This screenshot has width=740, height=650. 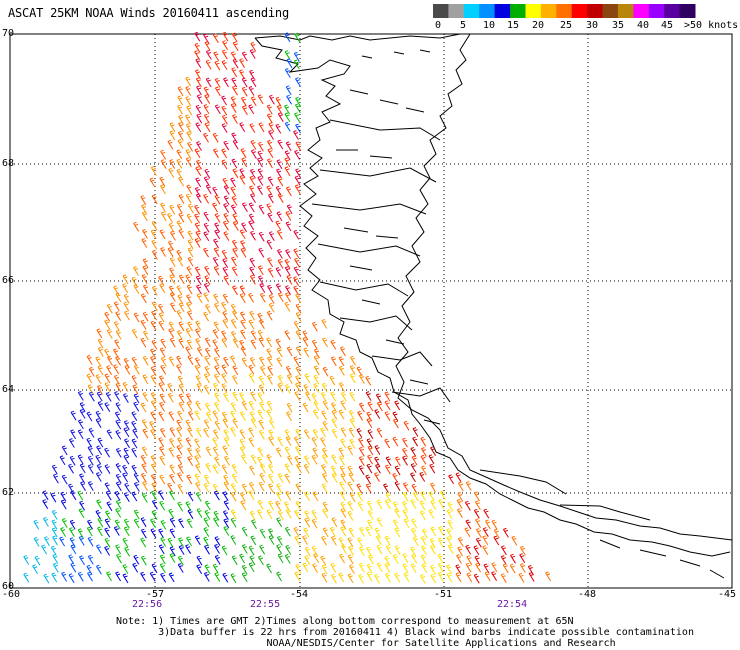 What do you see at coordinates (727, 594) in the screenshot?
I see `lon-label: -45` at bounding box center [727, 594].